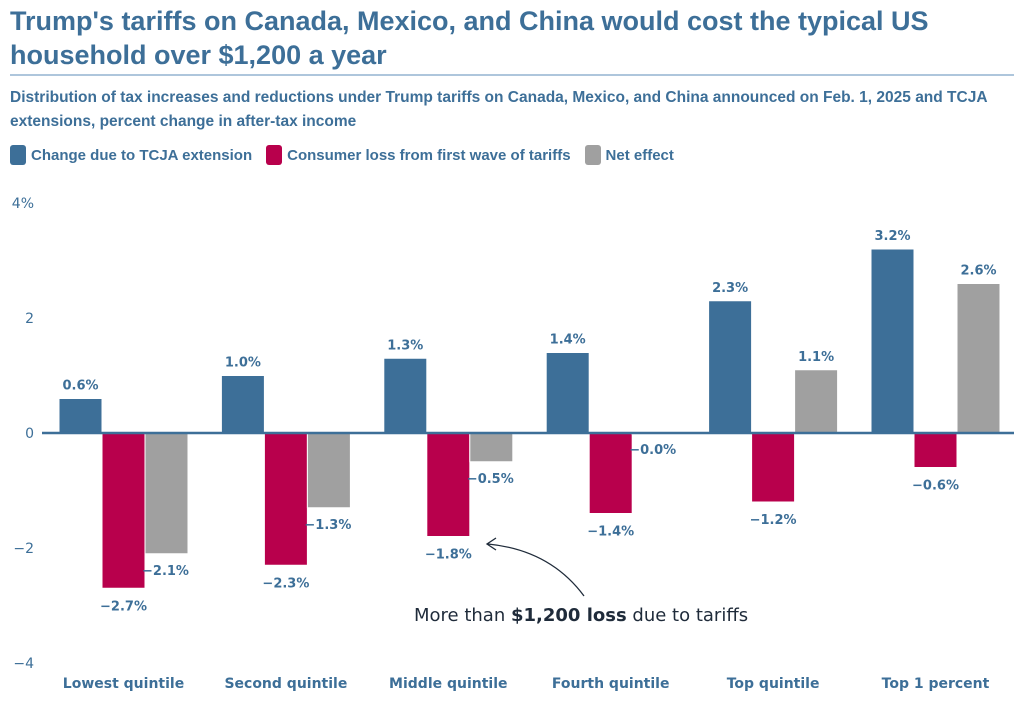 This screenshot has width=1024, height=707. I want to click on legend-swatch-net, so click(592, 155).